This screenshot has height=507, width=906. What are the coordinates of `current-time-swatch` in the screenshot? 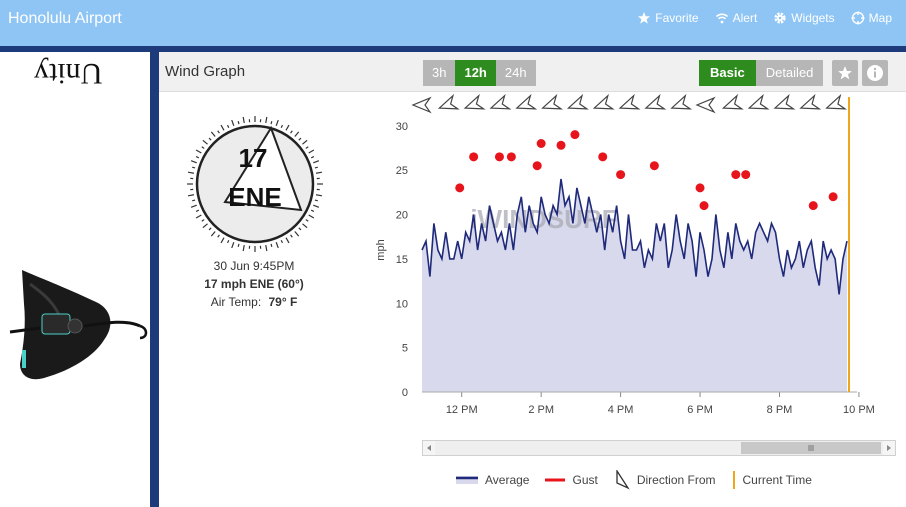 It's located at (733, 480).